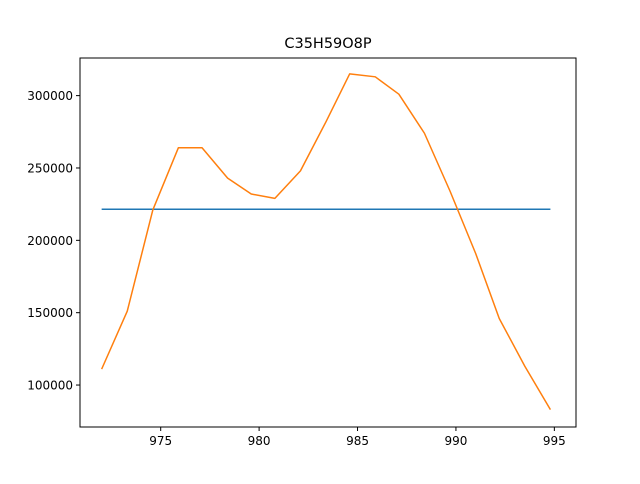  Describe the element at coordinates (50, 386) in the screenshot. I see `y-tick-label: 100000` at that location.